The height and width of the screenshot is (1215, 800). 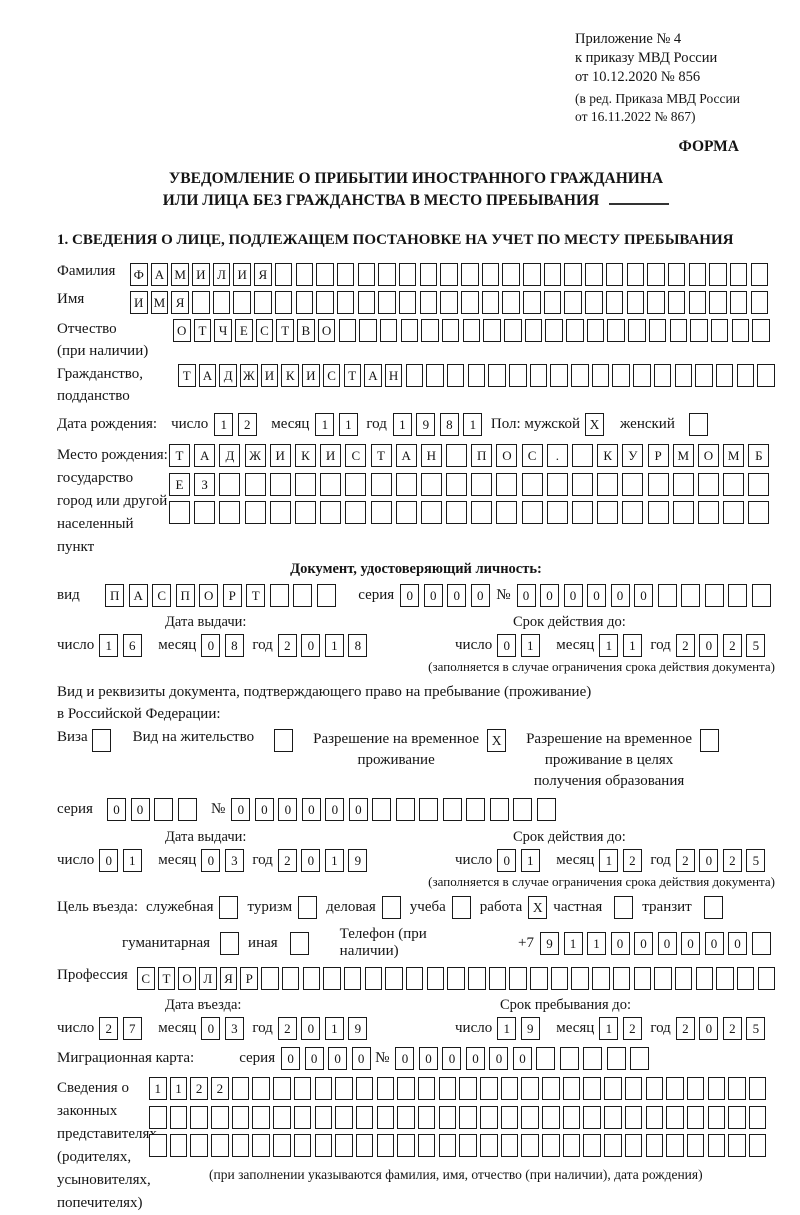 I want to click on form-cell: М, so click(x=159, y=302).